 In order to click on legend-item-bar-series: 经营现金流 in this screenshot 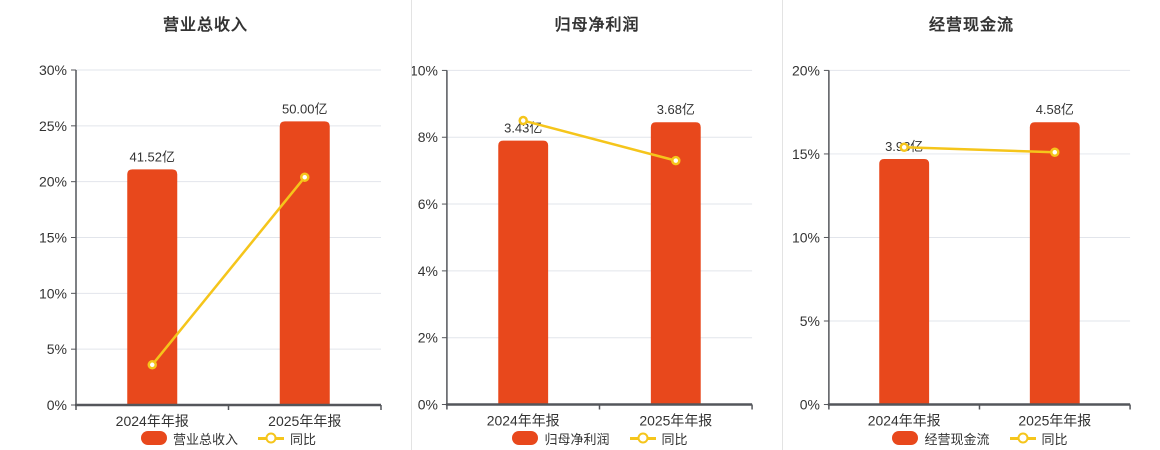, I will do `click(941, 438)`.